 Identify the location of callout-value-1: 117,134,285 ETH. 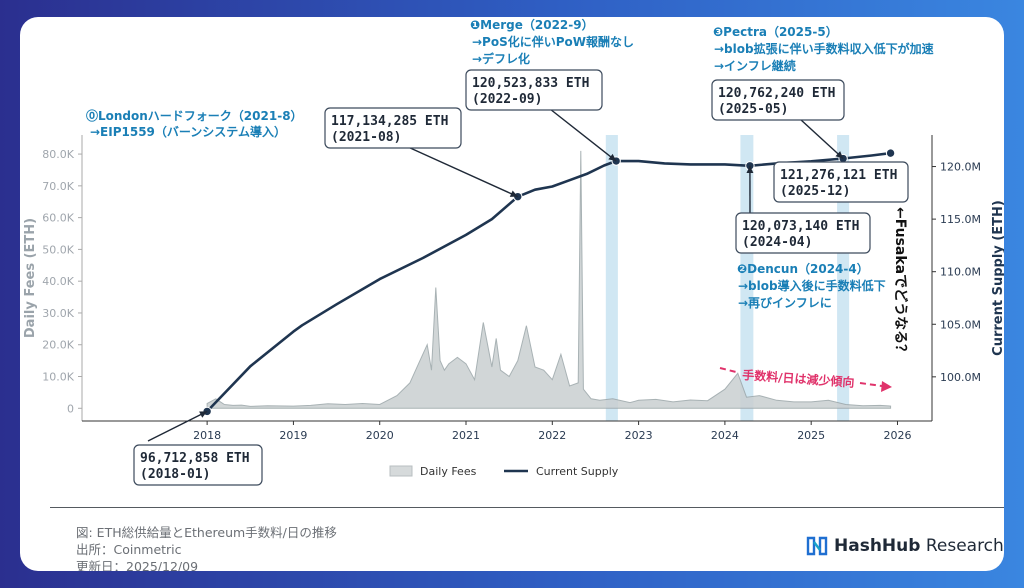
(389, 121).